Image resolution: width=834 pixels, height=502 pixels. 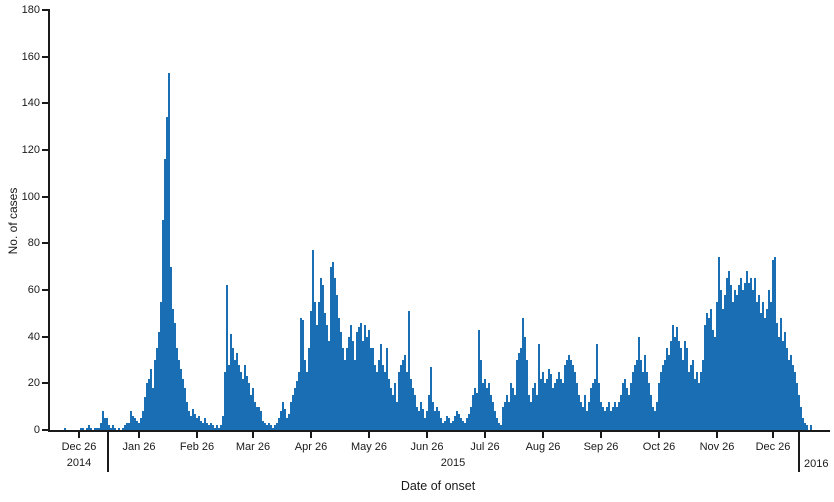 I want to click on year-separator-line, so click(x=799, y=452).